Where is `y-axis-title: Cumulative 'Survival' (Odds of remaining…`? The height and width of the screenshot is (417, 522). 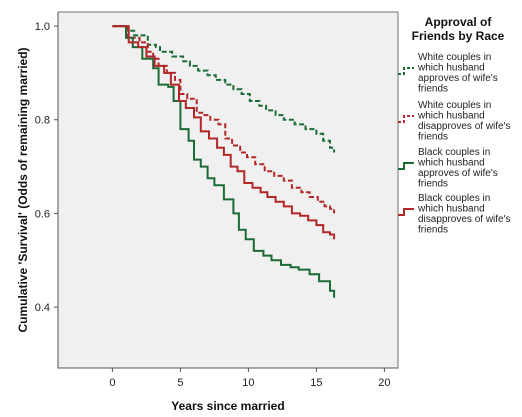 y-axis-title: Cumulative 'Survival' (Odds of remaining… is located at coordinates (23, 189).